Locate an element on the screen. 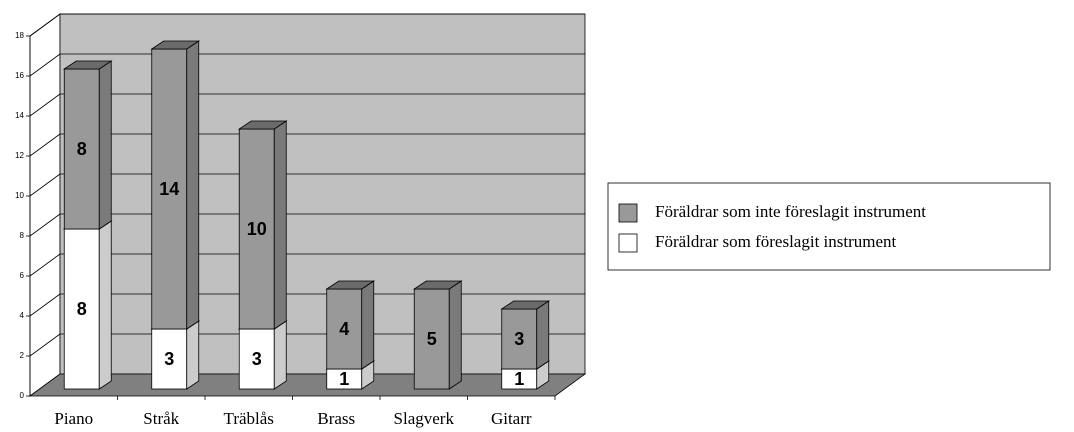 The height and width of the screenshot is (432, 1074). x-tick-label: Brass is located at coordinates (336, 418).